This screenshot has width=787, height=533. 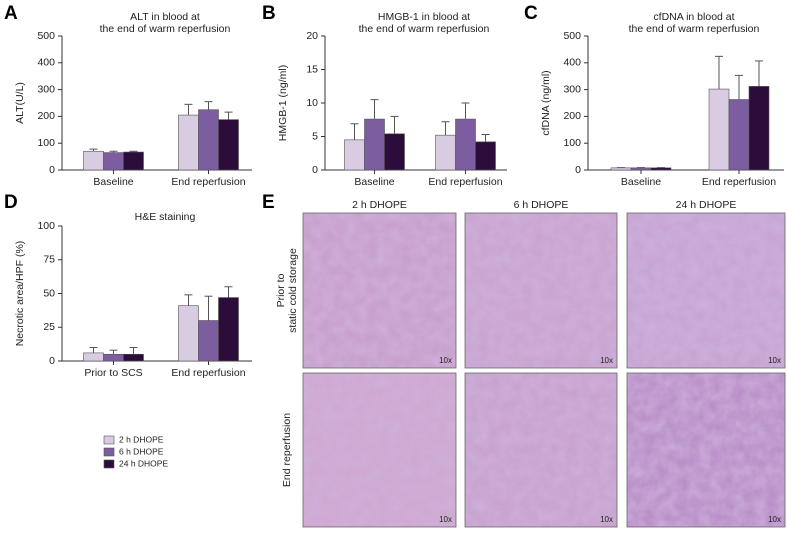 I want to click on panel-letter: C, so click(x=531, y=13).